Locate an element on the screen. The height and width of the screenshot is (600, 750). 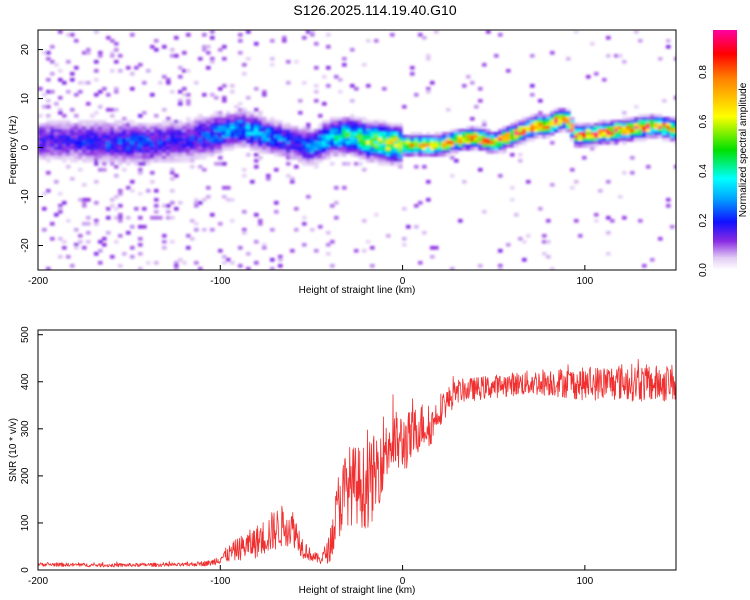
spectrogram-y-label: Frequency (Hz) is located at coordinates (13, 150).